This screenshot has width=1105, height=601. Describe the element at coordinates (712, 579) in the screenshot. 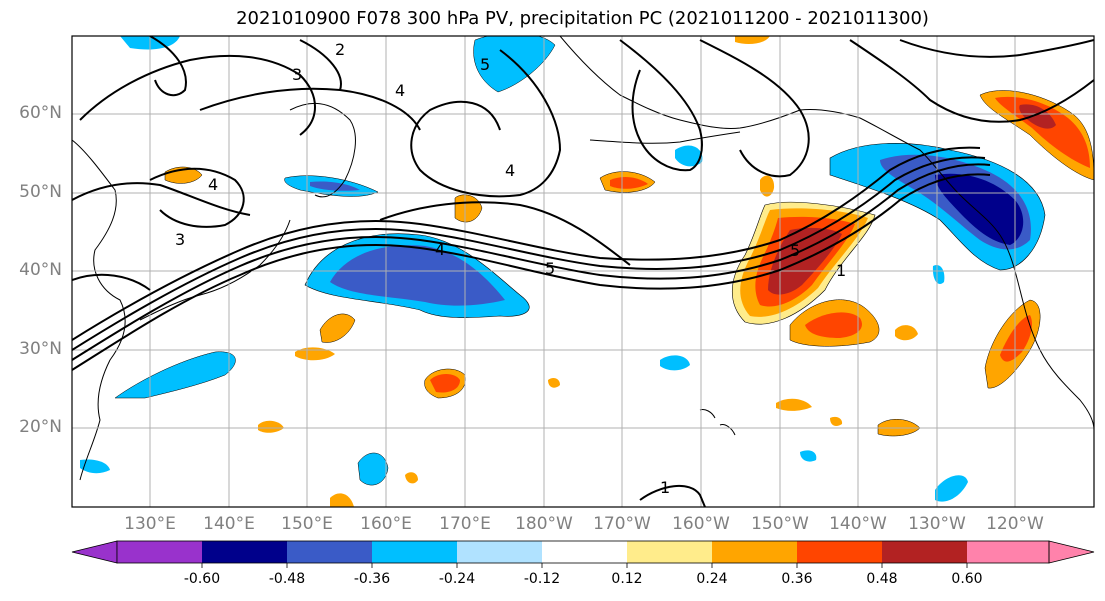

I see `colorbar-tick-label: 0.24` at that location.